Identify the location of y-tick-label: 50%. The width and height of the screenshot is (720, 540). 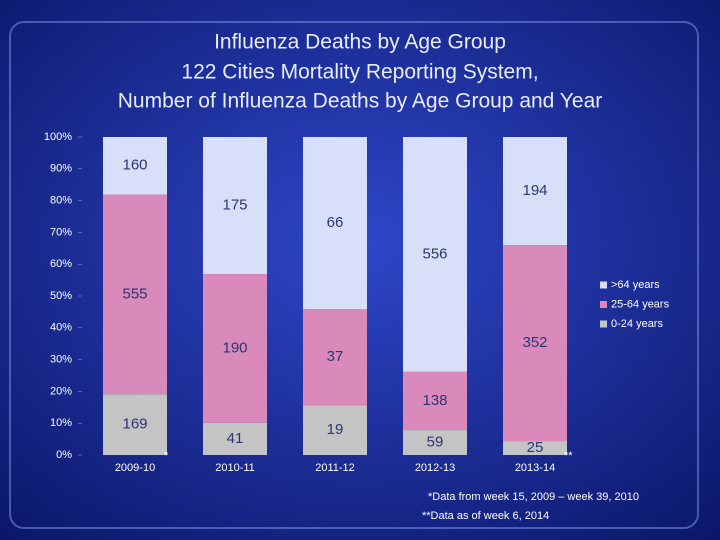
(61, 296).